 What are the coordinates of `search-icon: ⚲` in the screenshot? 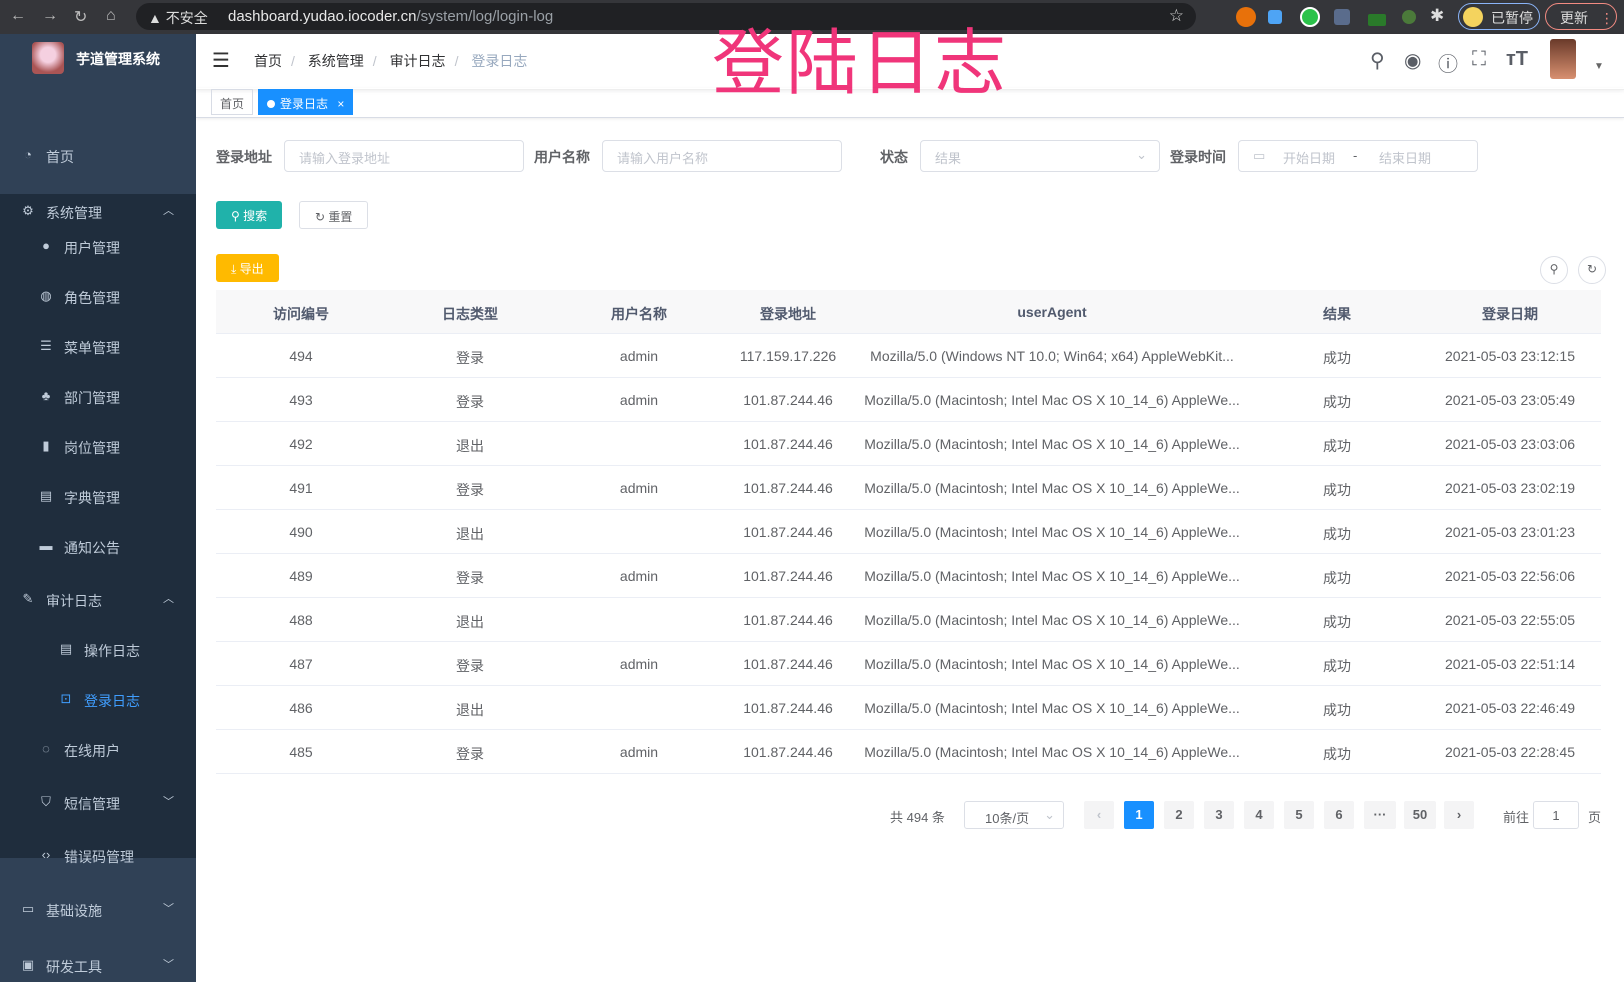 It's located at (1377, 61).